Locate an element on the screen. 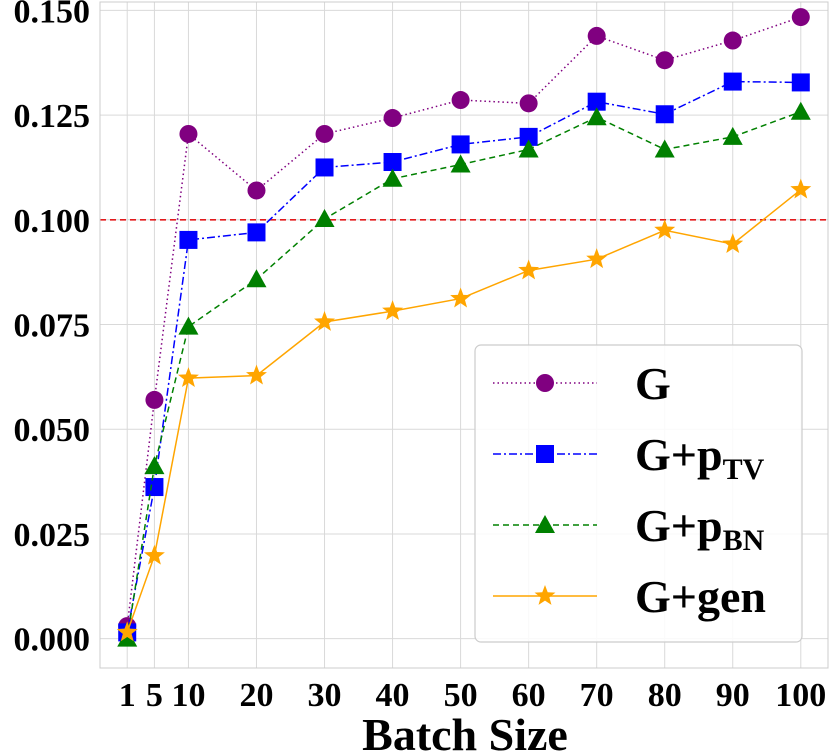 The height and width of the screenshot is (753, 830). x-tick-label: 1 is located at coordinates (127, 695).